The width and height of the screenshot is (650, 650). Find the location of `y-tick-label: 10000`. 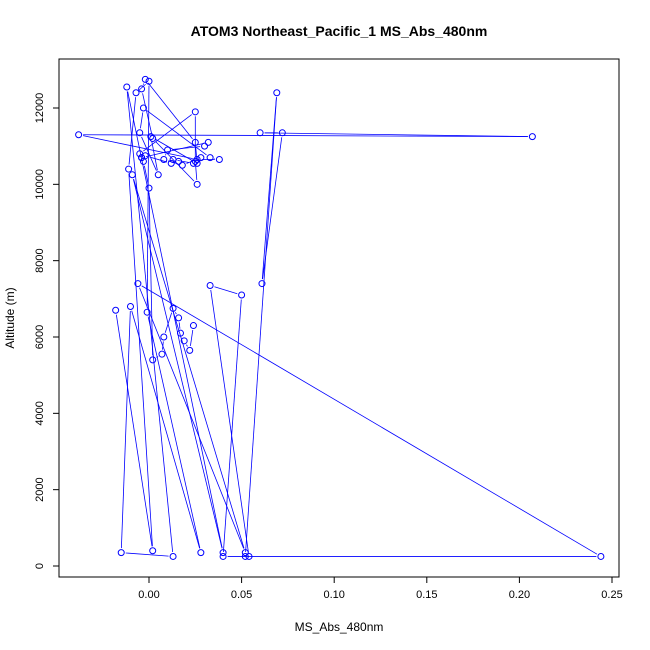

y-tick-label: 10000 is located at coordinates (40, 184).